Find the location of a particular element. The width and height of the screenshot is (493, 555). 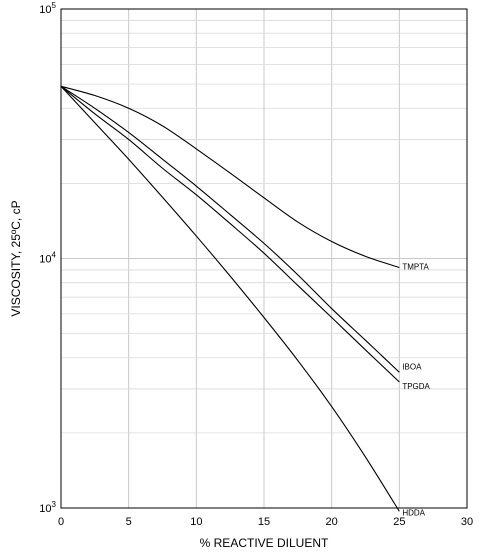

x-axis-label: % REACTIVE DILUENT is located at coordinates (264, 543).